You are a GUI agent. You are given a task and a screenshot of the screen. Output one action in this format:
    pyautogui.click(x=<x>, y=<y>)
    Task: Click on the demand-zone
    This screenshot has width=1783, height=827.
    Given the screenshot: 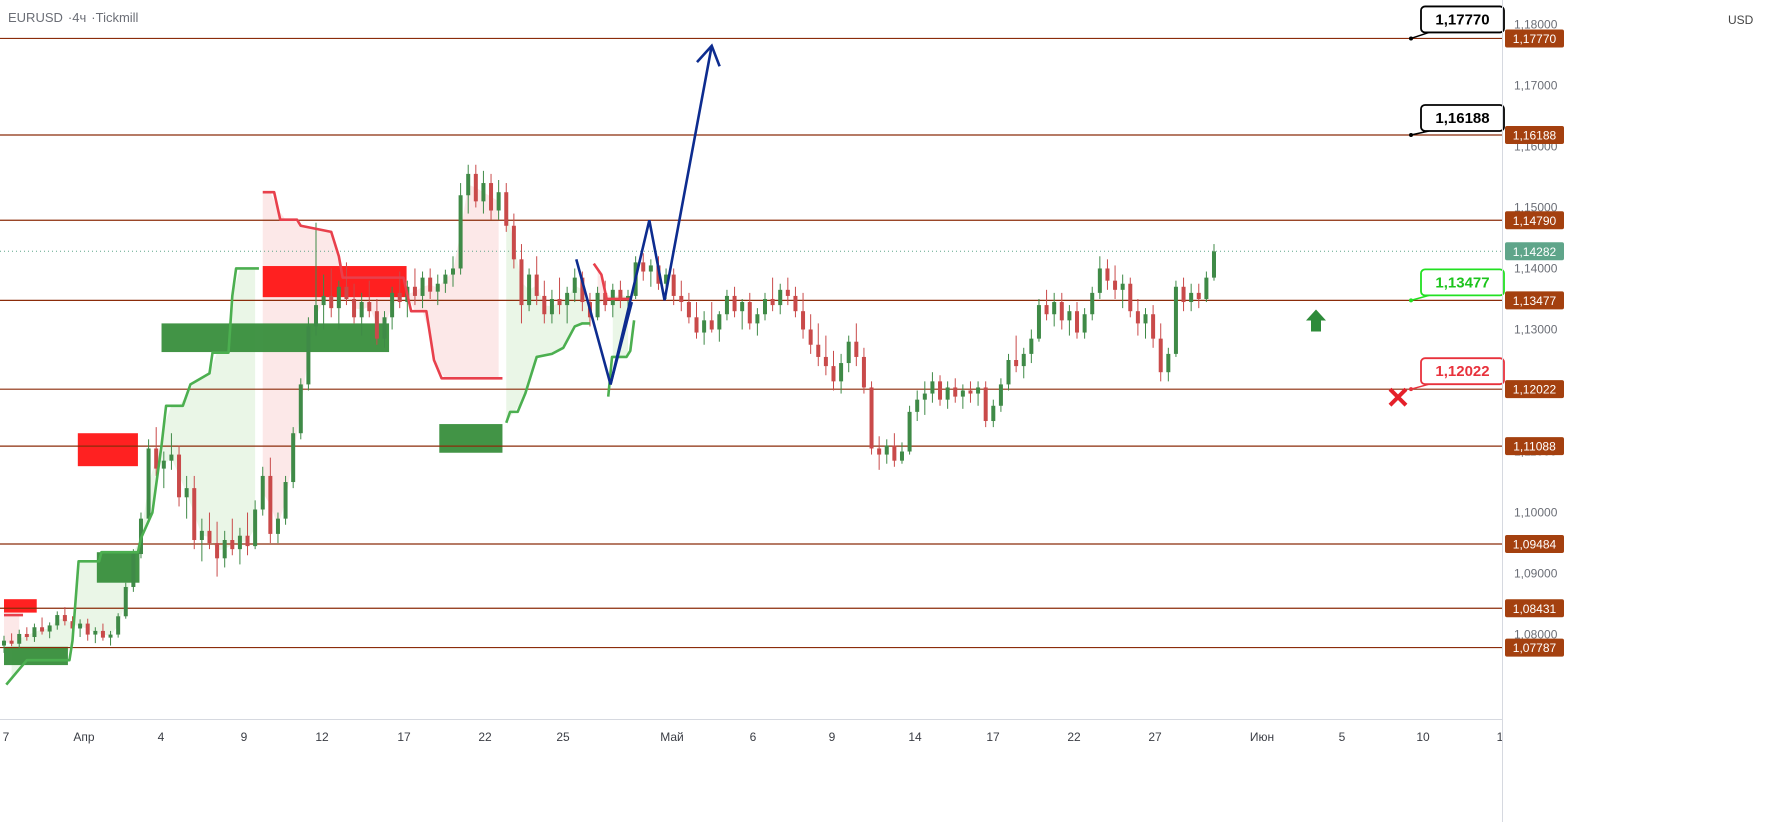 What is the action you would take?
    pyautogui.click(x=471, y=438)
    